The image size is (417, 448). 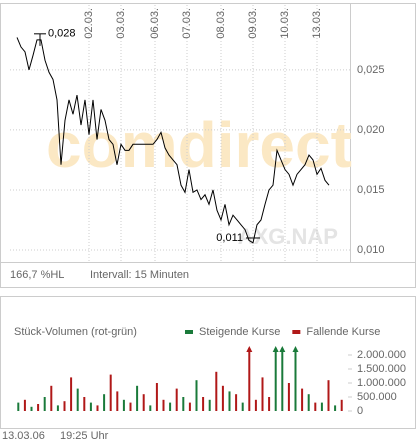 What do you see at coordinates (121, 23) in the screenshot?
I see `x-tick-label: 03.03.` at bounding box center [121, 23].